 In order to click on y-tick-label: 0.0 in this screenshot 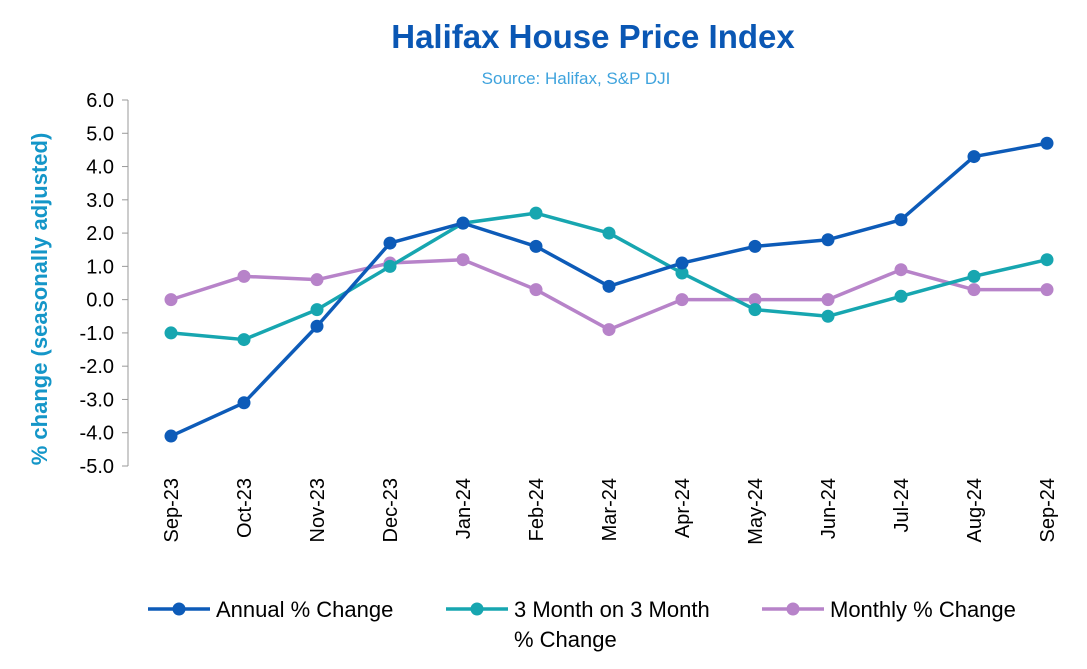, I will do `click(100, 301)`.